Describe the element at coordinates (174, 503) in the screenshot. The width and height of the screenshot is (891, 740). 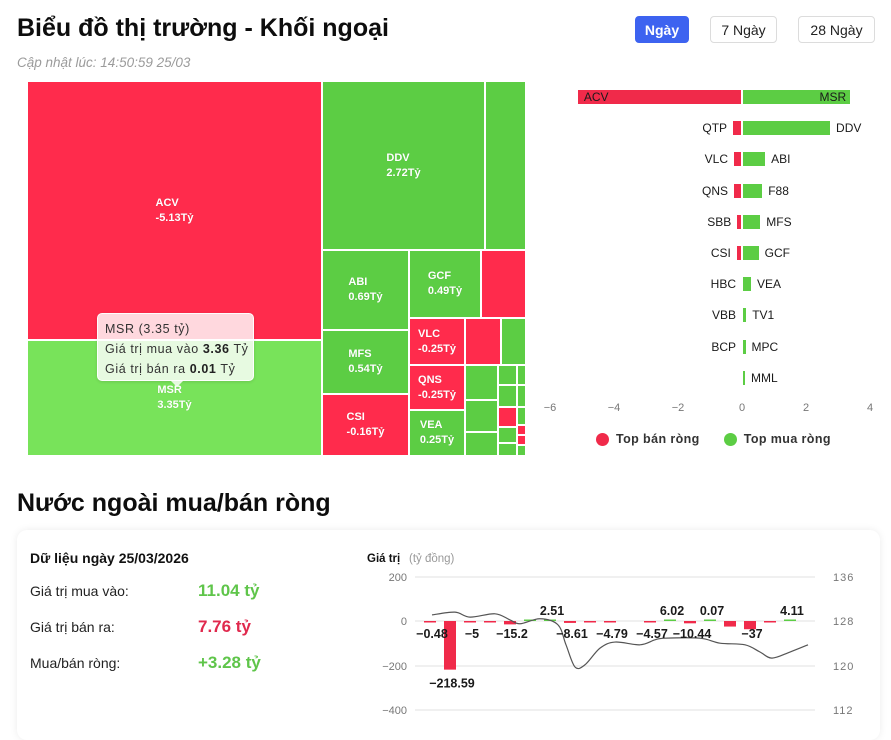
I see `section-title-net: Nước ngoài mua/bán ròng` at that location.